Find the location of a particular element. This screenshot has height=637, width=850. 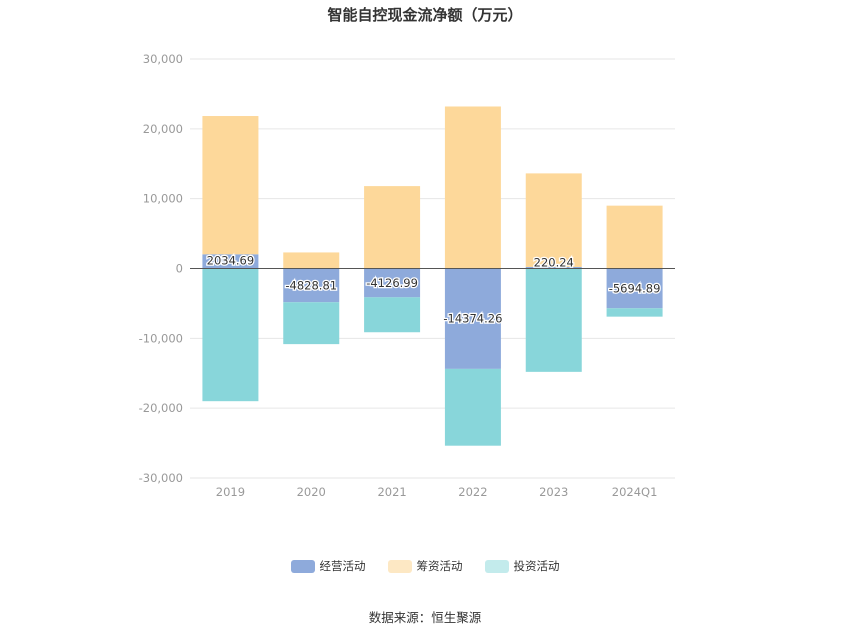

data-label: -4126.99 is located at coordinates (392, 283).